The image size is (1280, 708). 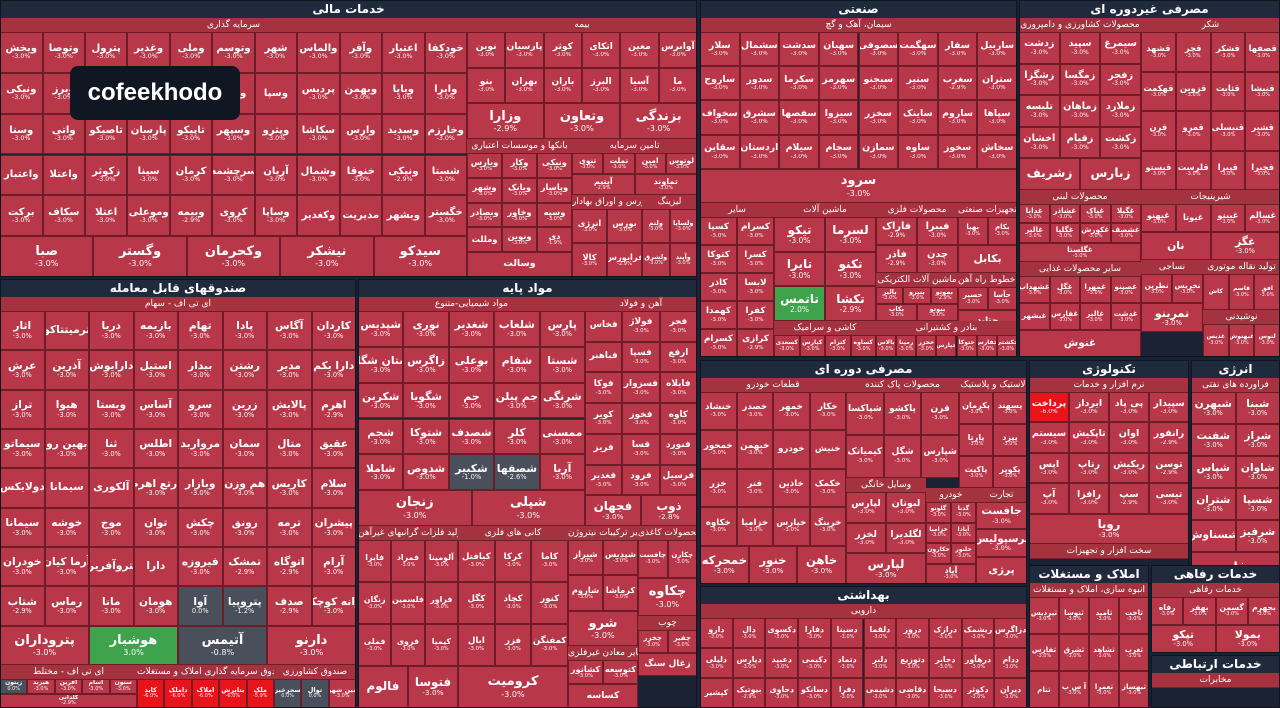 I want to click on stock-tile: پارسیان -3.0%, so click(x=524, y=50).